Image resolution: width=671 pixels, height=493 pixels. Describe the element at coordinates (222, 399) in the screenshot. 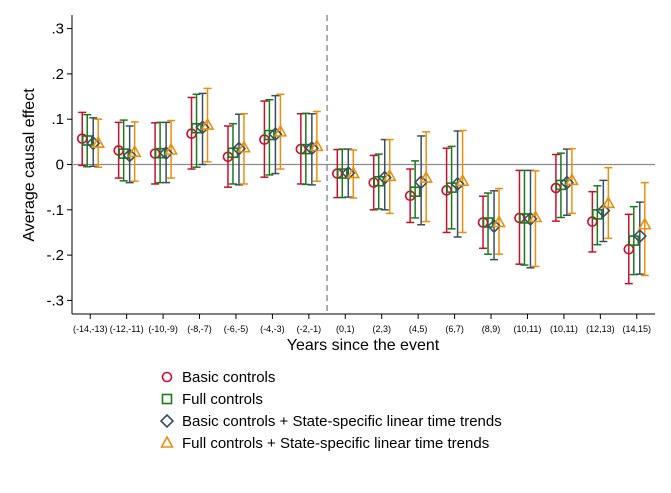

I see `legend-label: Full controls` at that location.